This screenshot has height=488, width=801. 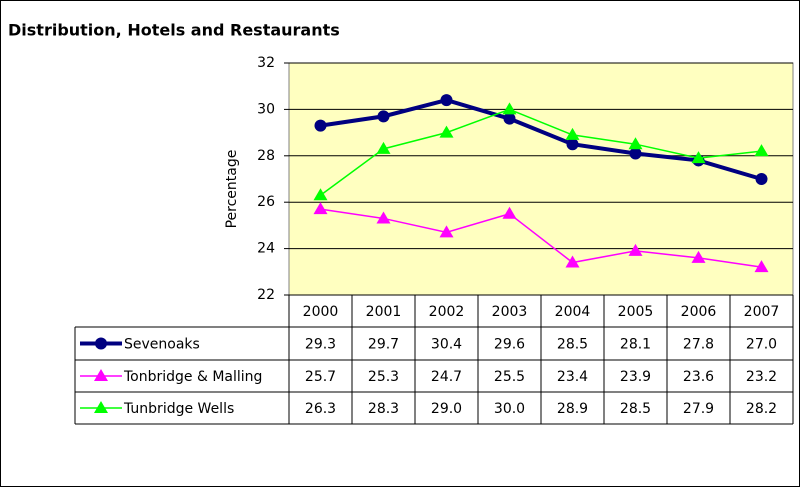 What do you see at coordinates (761, 377) in the screenshot?
I see `table-value: 23.2` at bounding box center [761, 377].